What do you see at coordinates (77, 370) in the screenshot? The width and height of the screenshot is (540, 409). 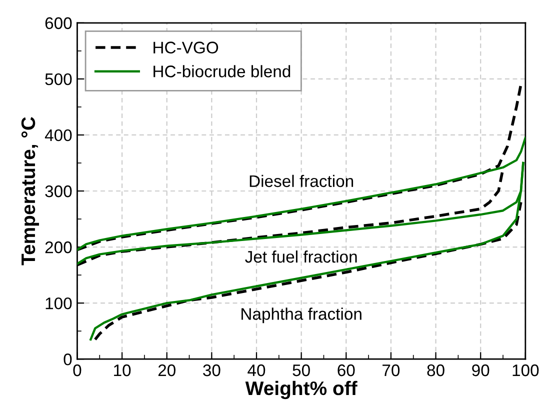 I see `x-tick-label: 0` at bounding box center [77, 370].